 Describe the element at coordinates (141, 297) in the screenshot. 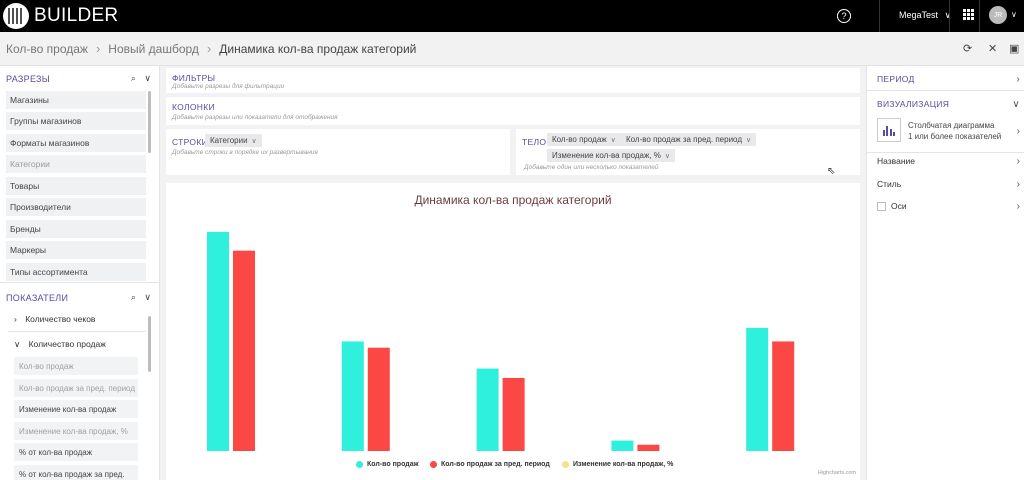

I see `metrics-tools: ⌕ ∨` at that location.